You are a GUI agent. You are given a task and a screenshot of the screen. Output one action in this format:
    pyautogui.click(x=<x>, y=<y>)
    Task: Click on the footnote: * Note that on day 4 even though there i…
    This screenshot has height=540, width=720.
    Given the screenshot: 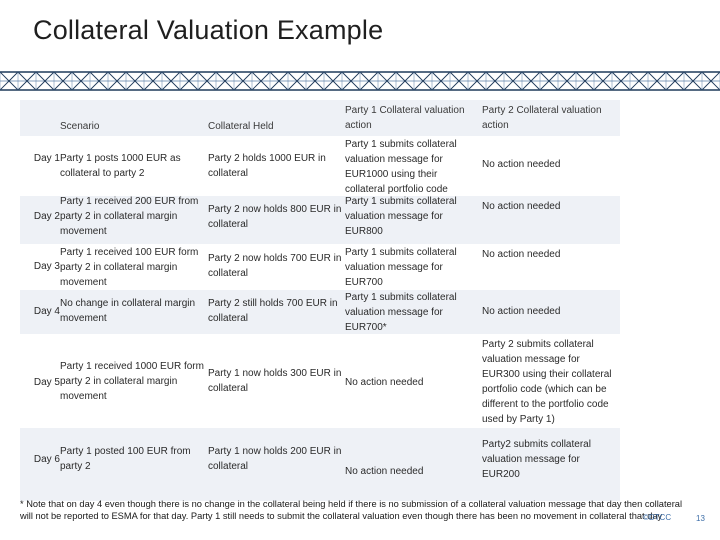 What is the action you would take?
    pyautogui.click(x=351, y=510)
    